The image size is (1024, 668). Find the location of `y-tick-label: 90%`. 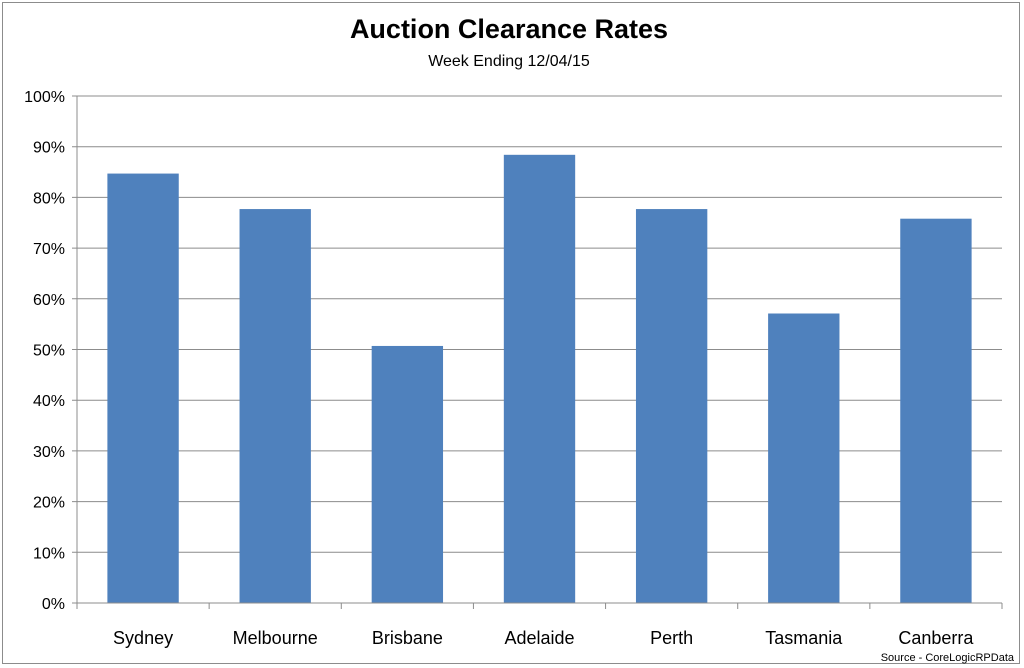

y-tick-label: 90% is located at coordinates (49, 148).